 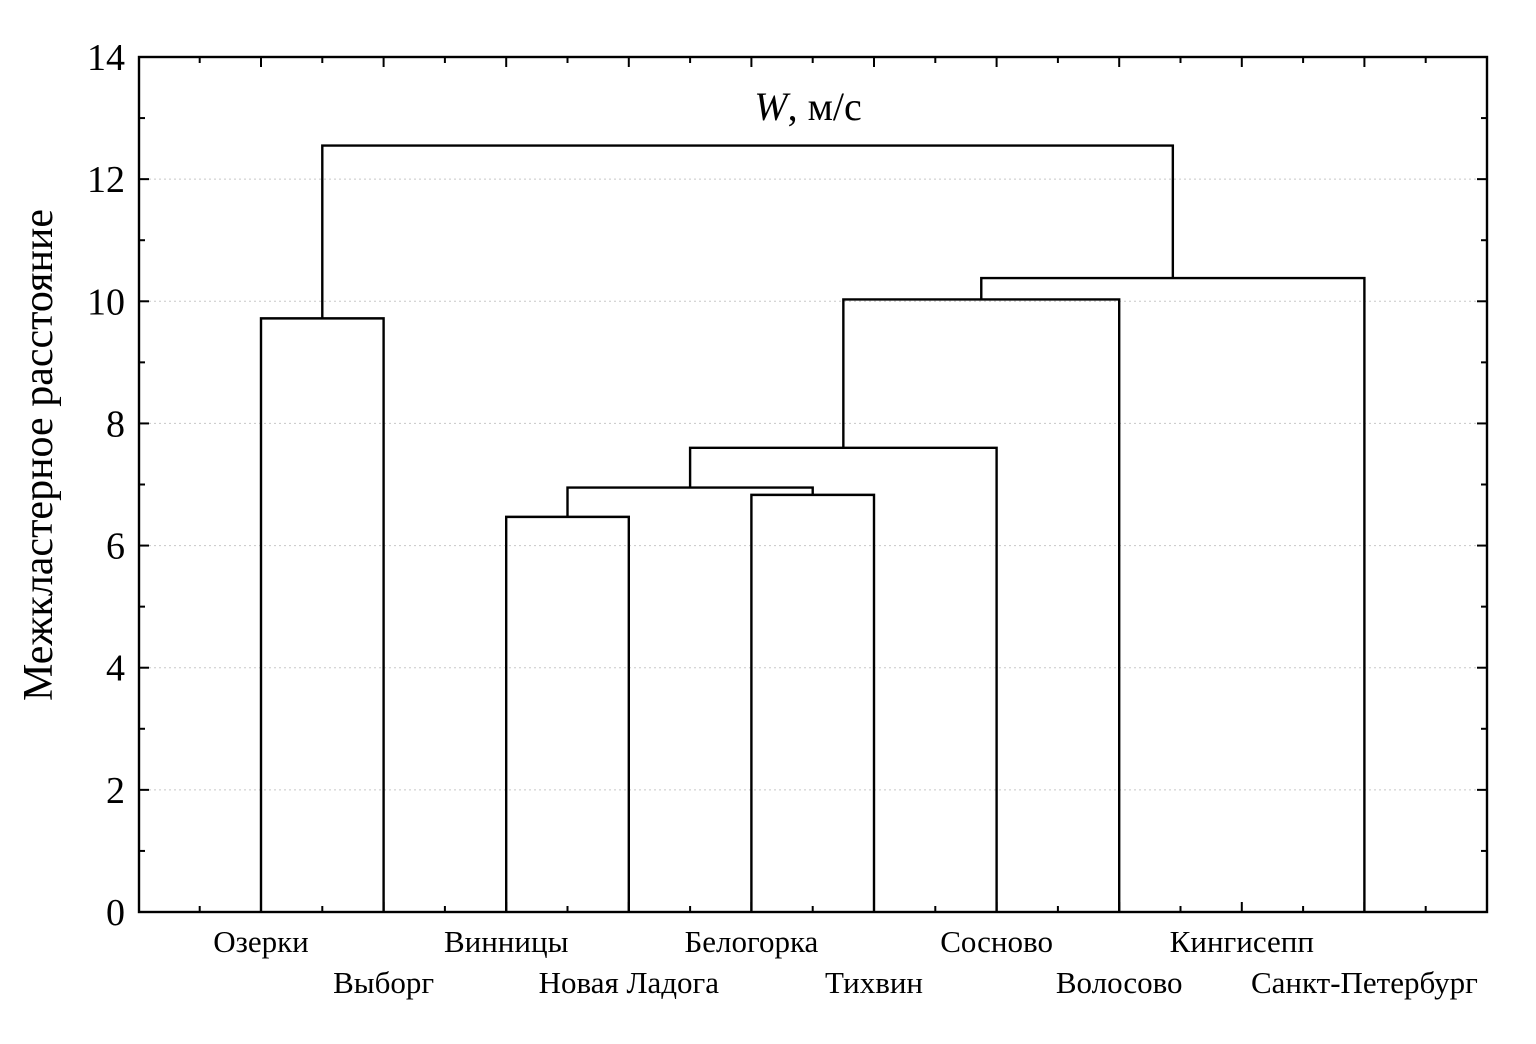 What do you see at coordinates (506, 941) in the screenshot?
I see `leaf-label: Винницы` at bounding box center [506, 941].